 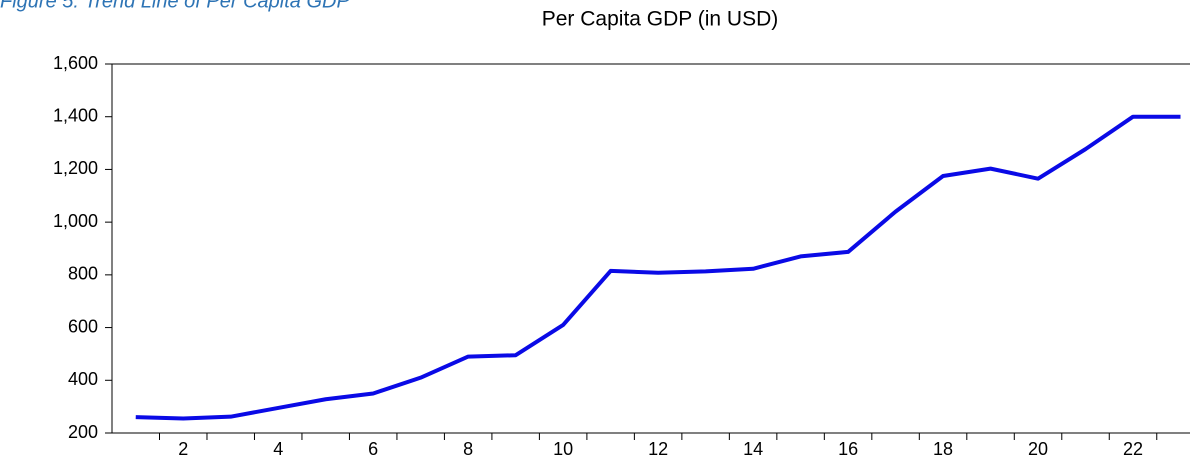 I want to click on x-tick-label: 2, so click(x=183, y=449).